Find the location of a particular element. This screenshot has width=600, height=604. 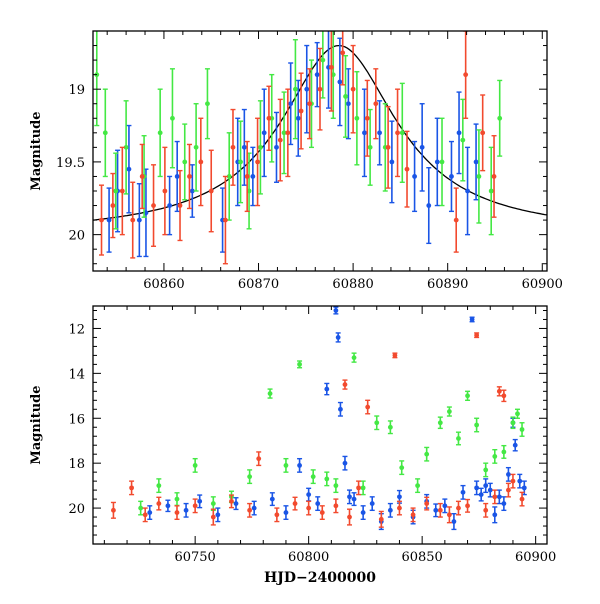

x-tick-label: 60800 is located at coordinates (308, 557).